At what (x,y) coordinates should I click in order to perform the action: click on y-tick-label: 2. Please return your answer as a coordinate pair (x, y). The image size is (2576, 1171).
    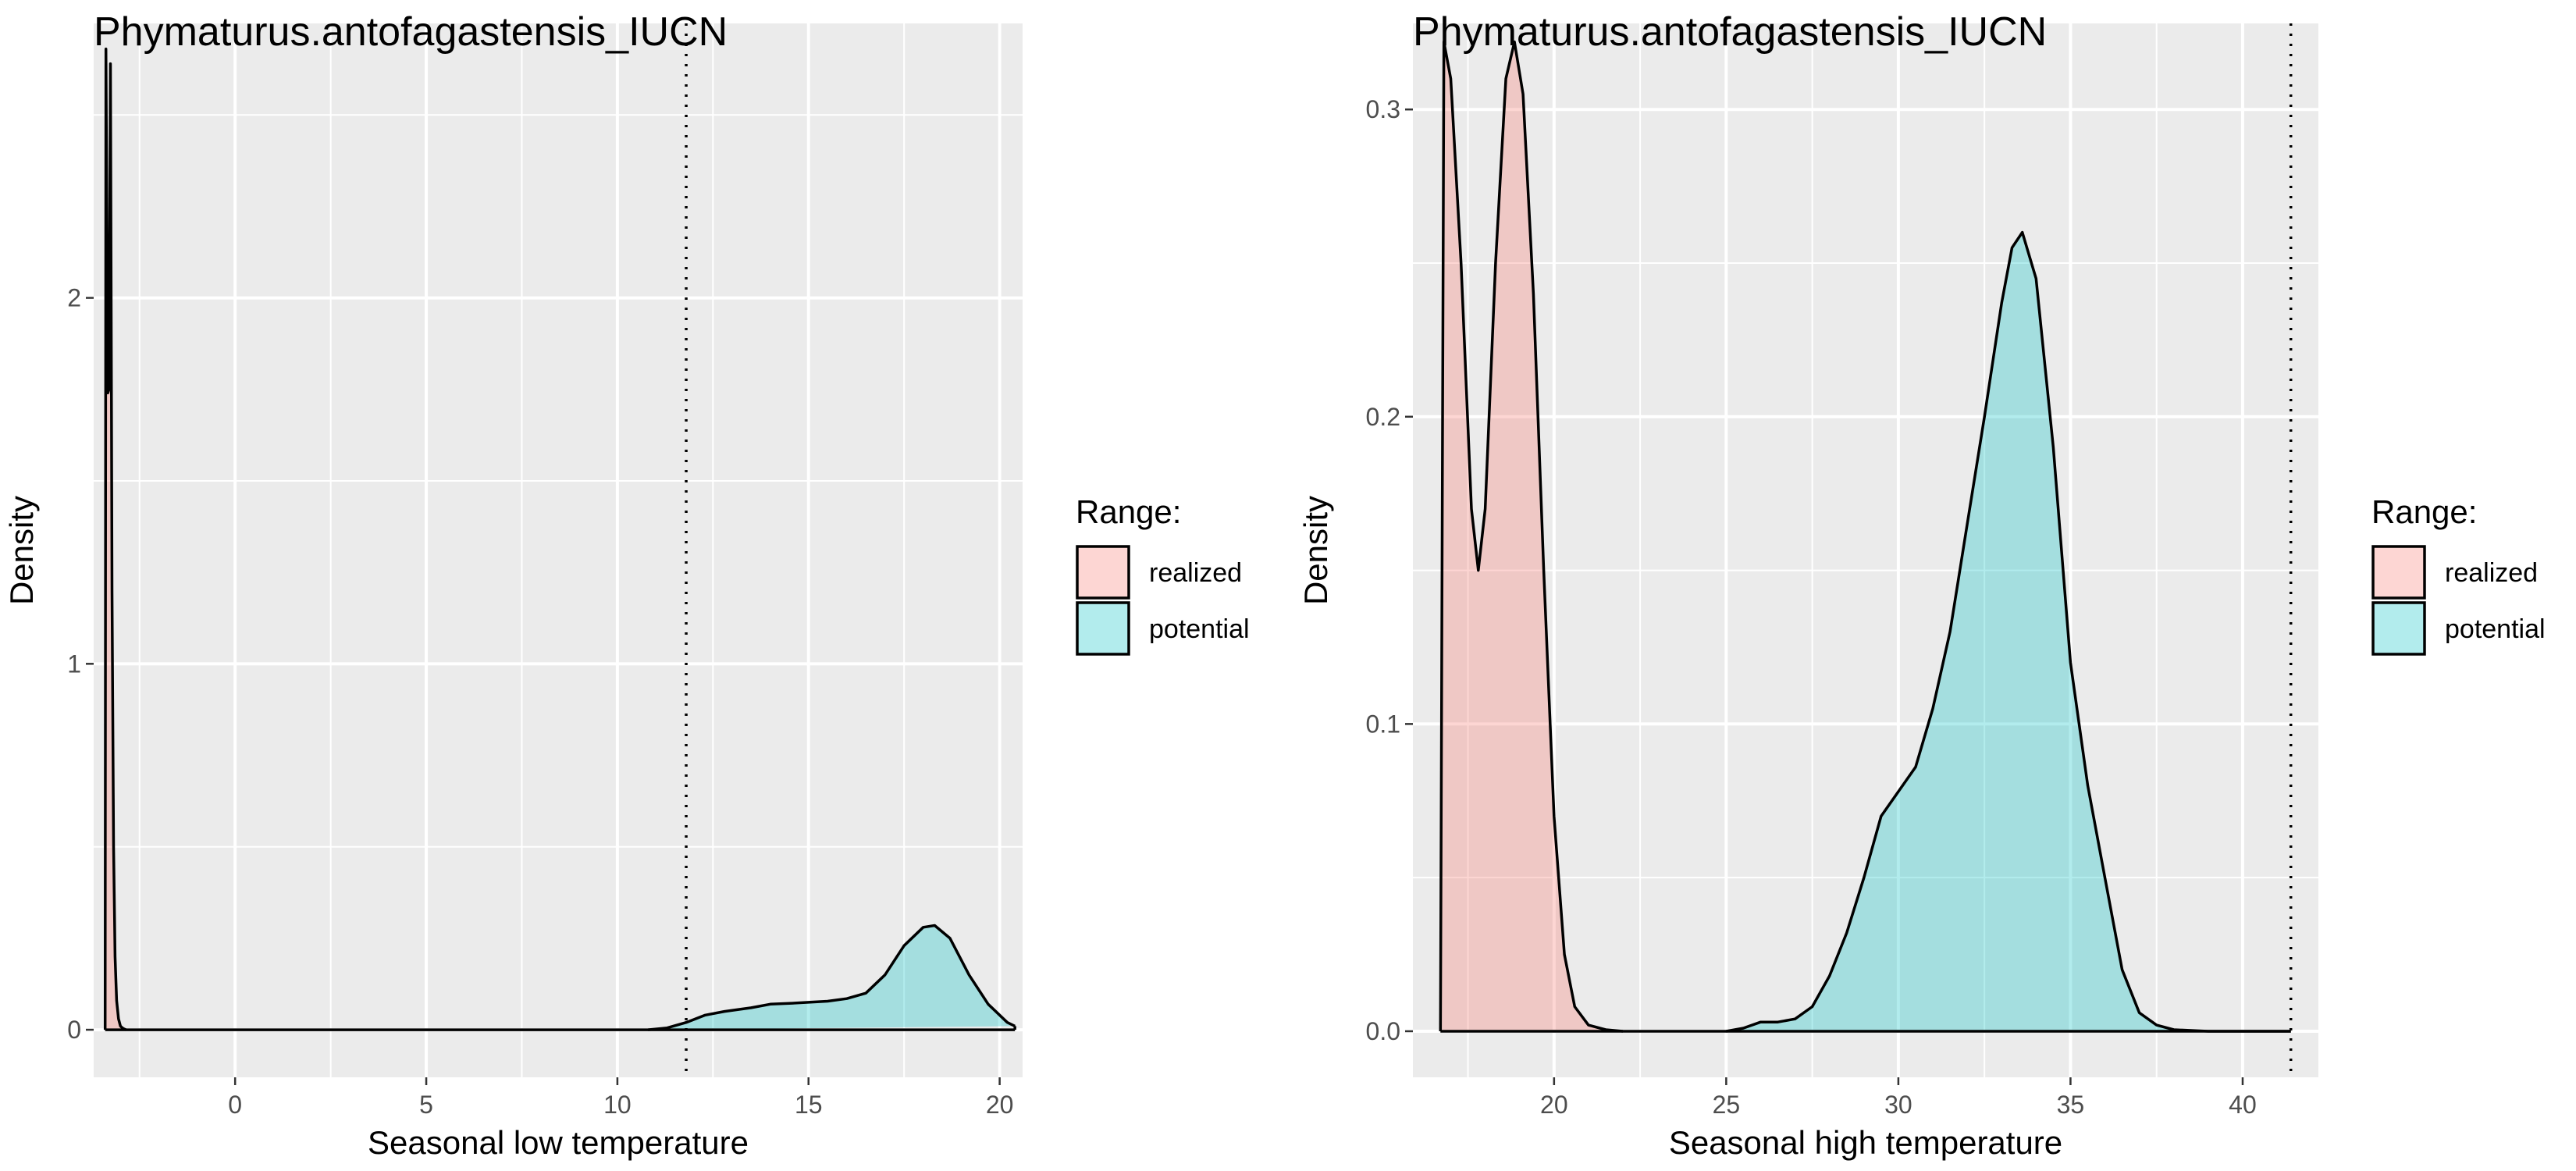
    Looking at the image, I should click on (74, 298).